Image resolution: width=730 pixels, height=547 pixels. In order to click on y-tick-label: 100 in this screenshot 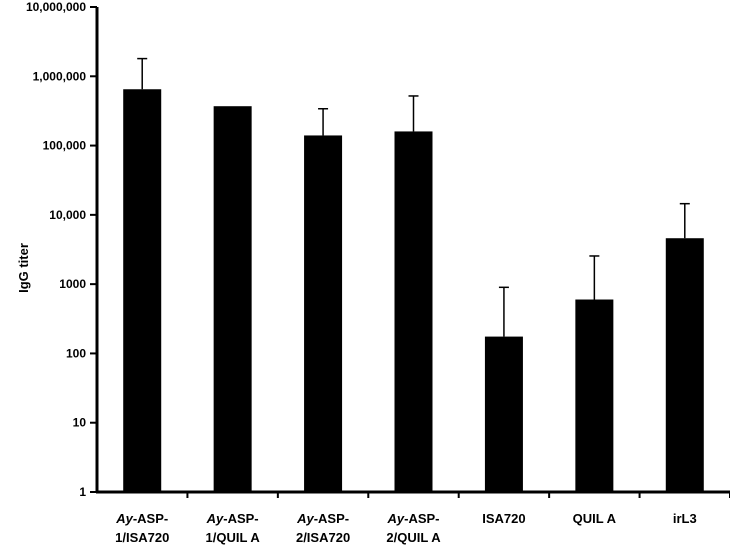, I will do `click(76, 353)`.